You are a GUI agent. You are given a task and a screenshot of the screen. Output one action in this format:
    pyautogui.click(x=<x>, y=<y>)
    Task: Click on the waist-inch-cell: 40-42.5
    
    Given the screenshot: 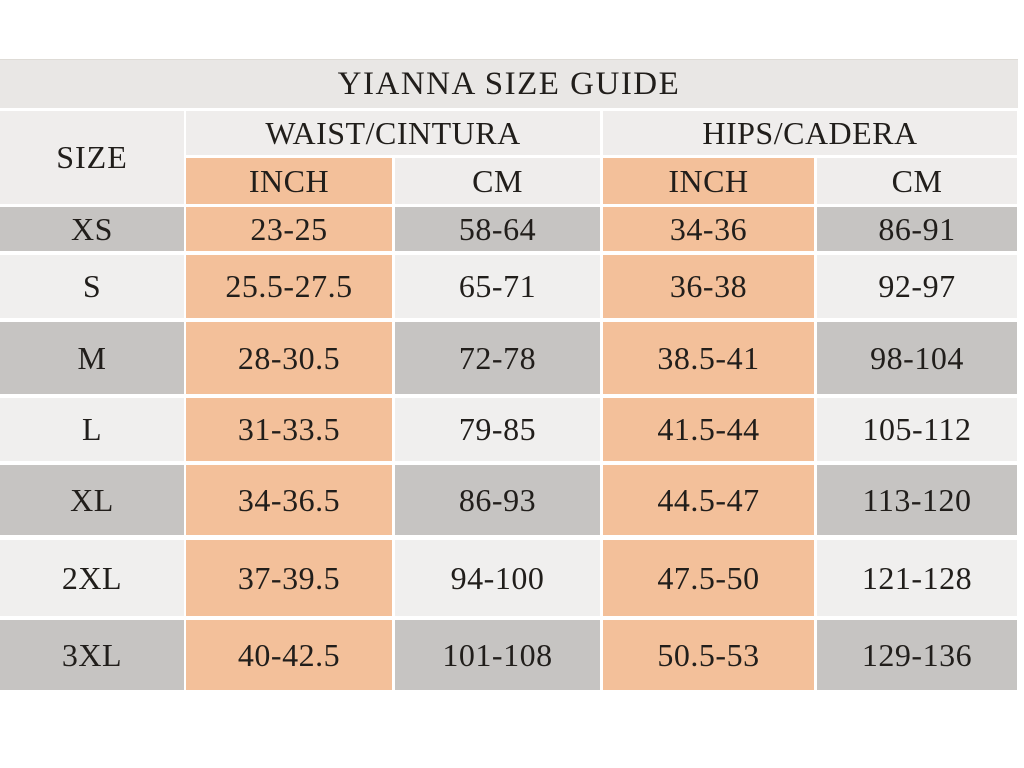 What is the action you would take?
    pyautogui.click(x=289, y=655)
    